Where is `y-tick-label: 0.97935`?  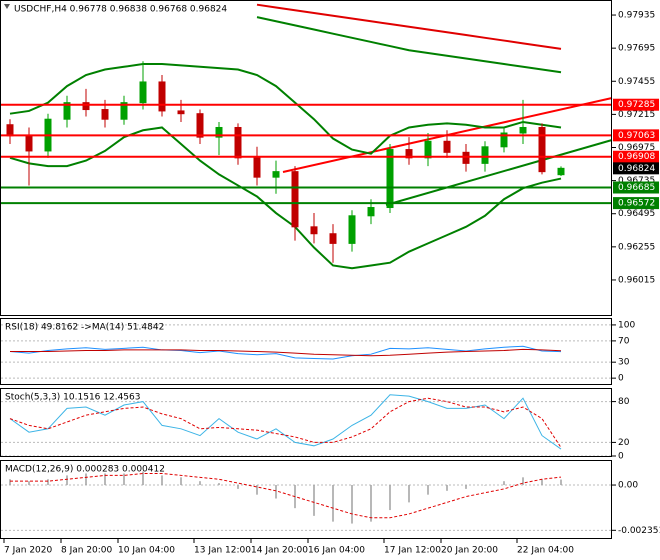
y-tick-label: 0.97935 is located at coordinates (636, 16).